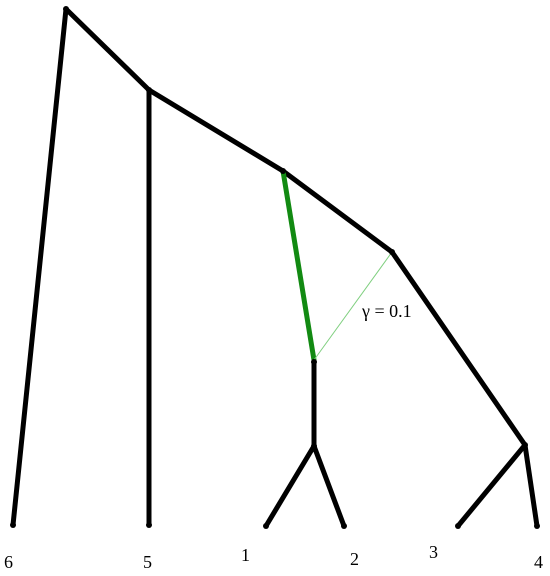 The image size is (550, 576). What do you see at coordinates (386, 311) in the screenshot?
I see `gamma-label: γ = 0.1` at bounding box center [386, 311].